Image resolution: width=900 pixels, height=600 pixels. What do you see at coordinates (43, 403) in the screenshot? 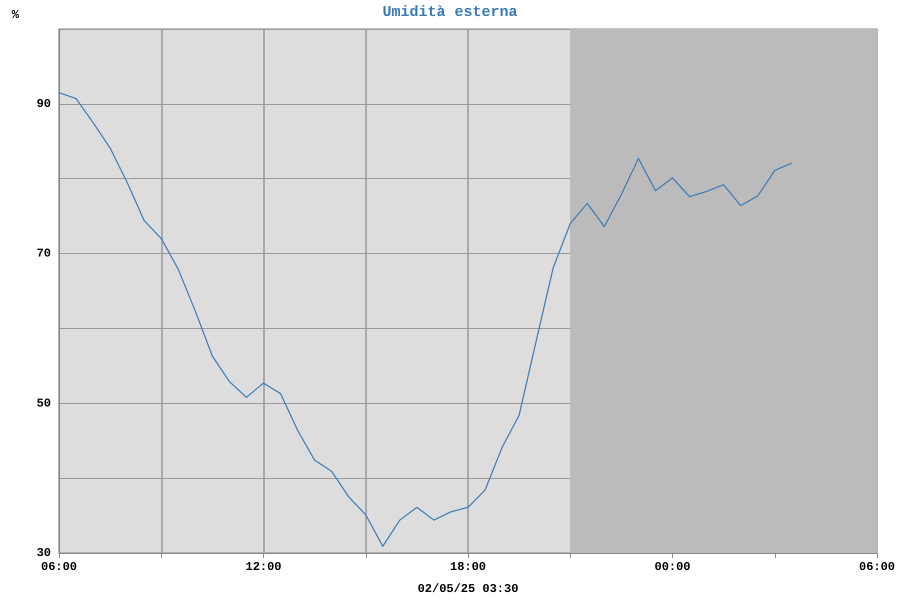
I see `y-tick-label: 50` at bounding box center [43, 403].